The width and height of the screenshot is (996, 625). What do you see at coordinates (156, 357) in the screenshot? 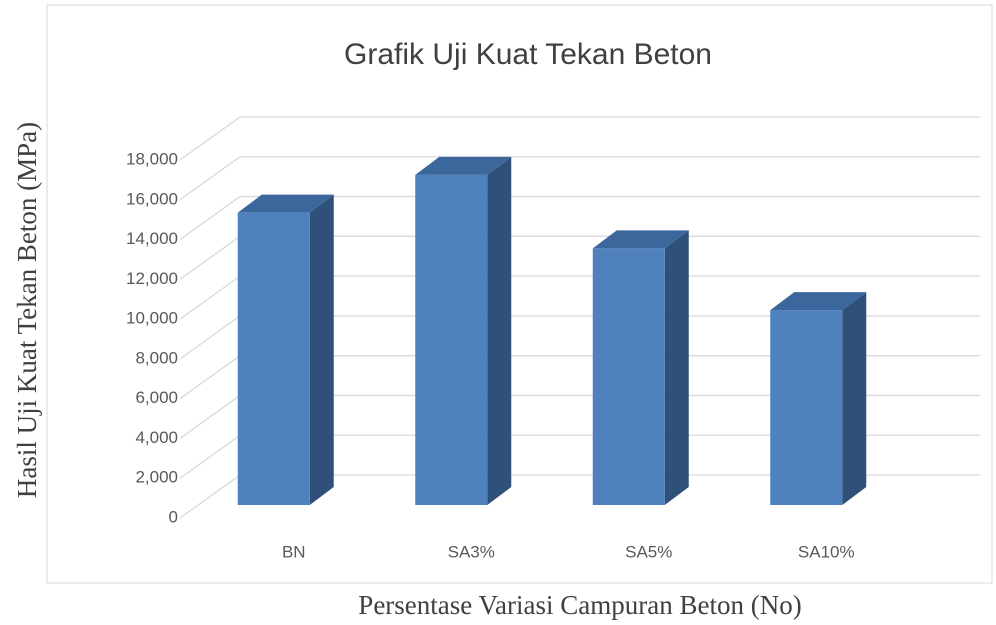
I see `y-tick-label: 8,000` at bounding box center [156, 357].